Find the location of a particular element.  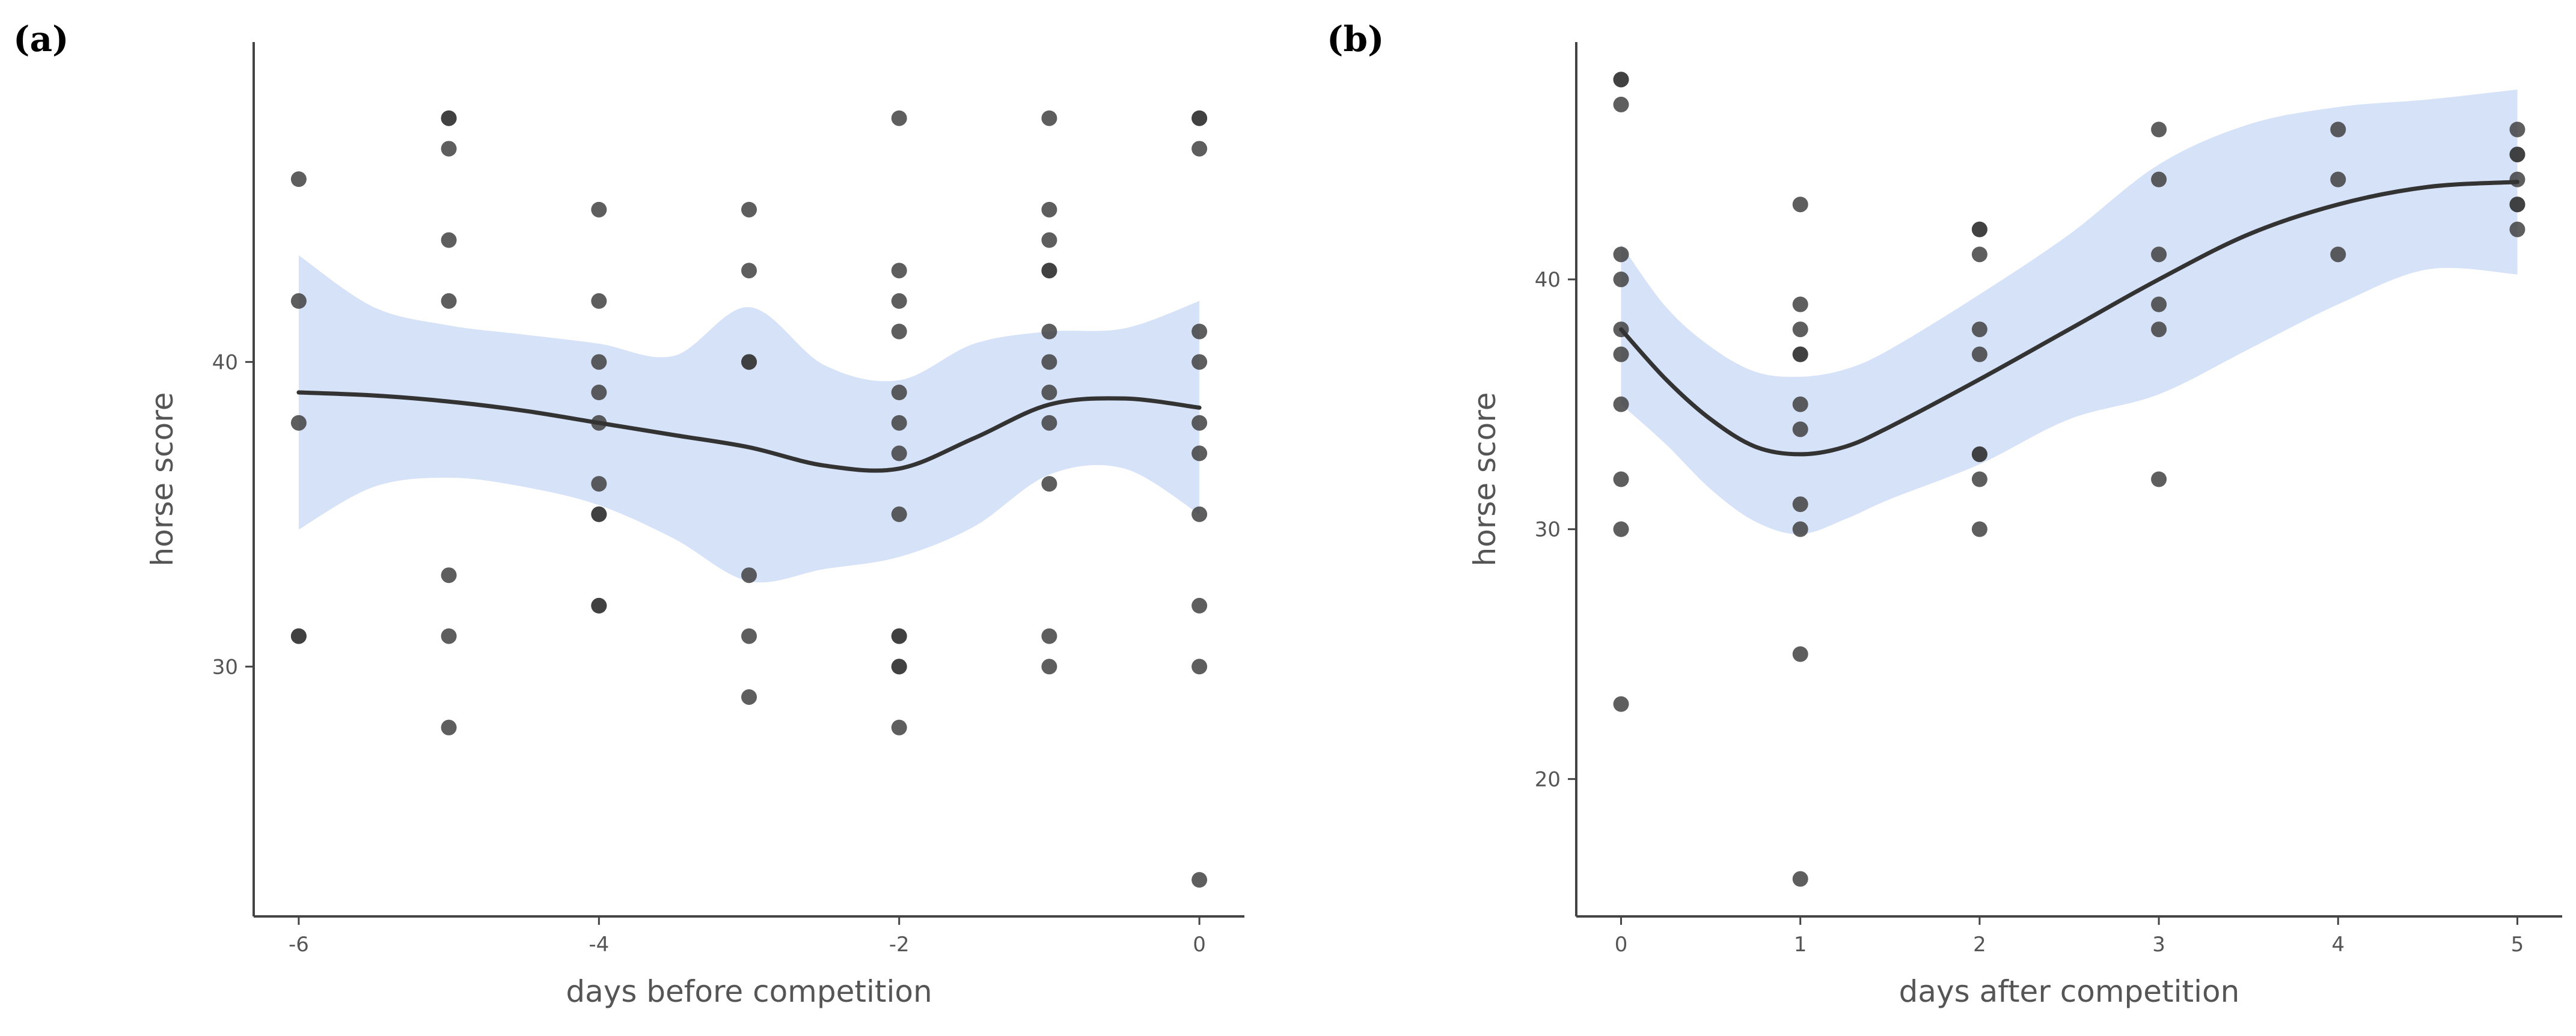

panel-label: (a) is located at coordinates (41, 39).